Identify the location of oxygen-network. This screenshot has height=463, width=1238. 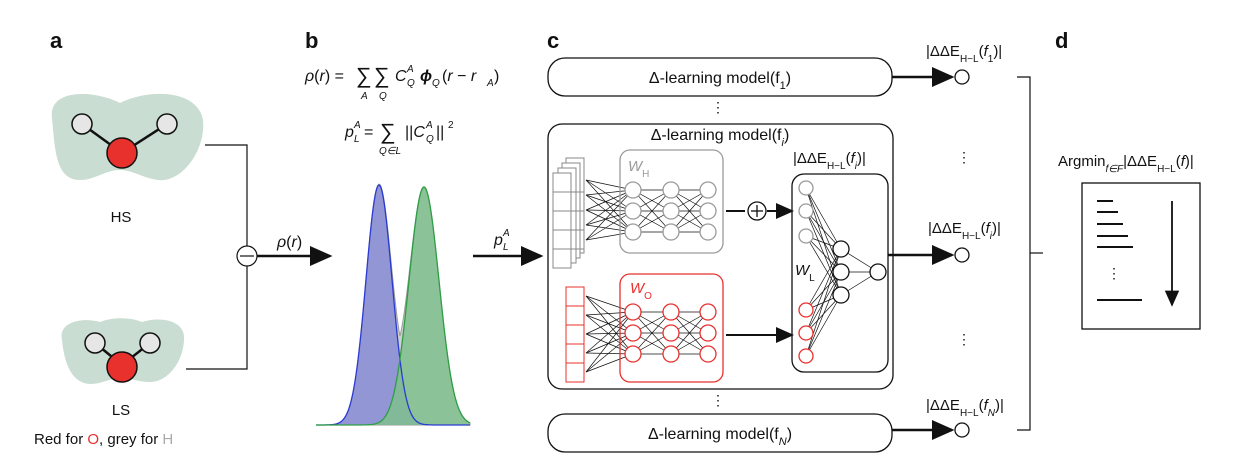
(651, 334).